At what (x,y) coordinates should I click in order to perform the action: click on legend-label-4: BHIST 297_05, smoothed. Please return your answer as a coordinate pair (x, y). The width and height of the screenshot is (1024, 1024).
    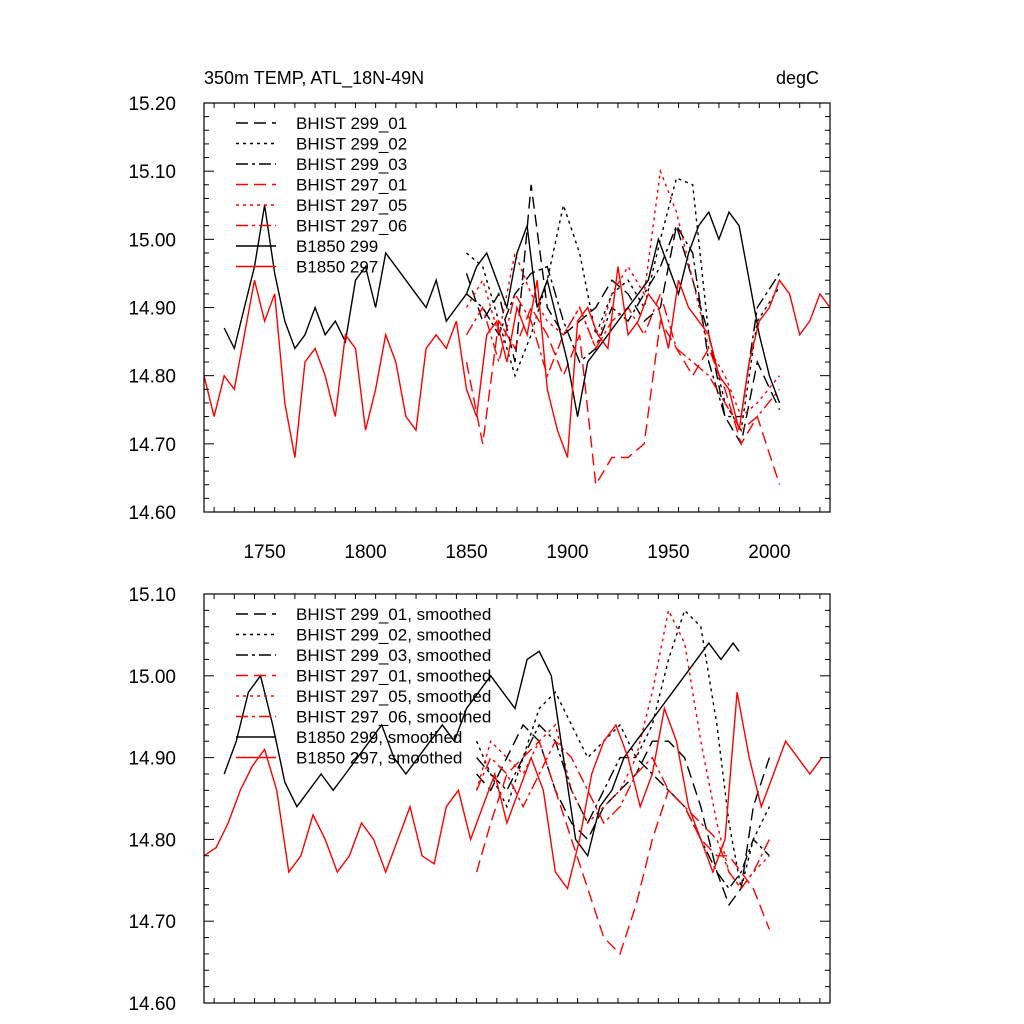
    Looking at the image, I should click on (393, 696).